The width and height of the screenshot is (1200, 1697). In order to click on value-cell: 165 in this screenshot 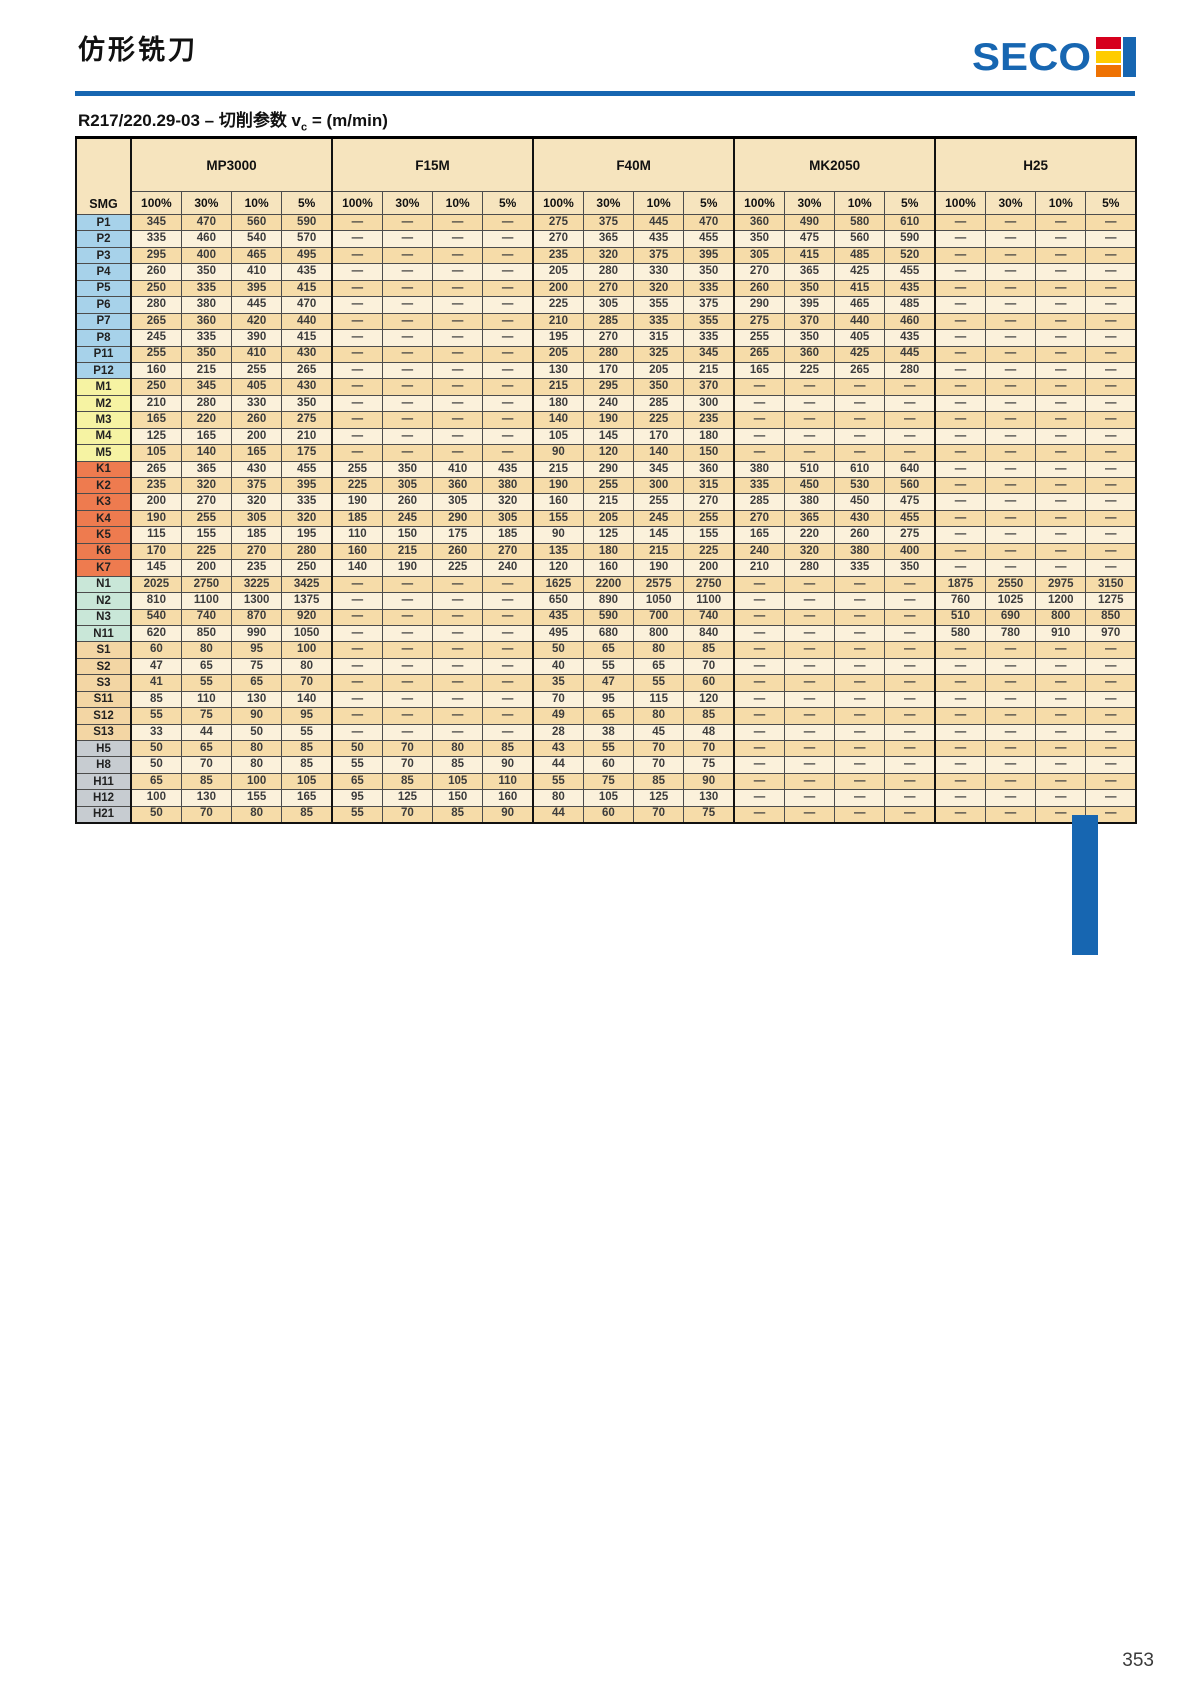, I will do `click(256, 453)`.